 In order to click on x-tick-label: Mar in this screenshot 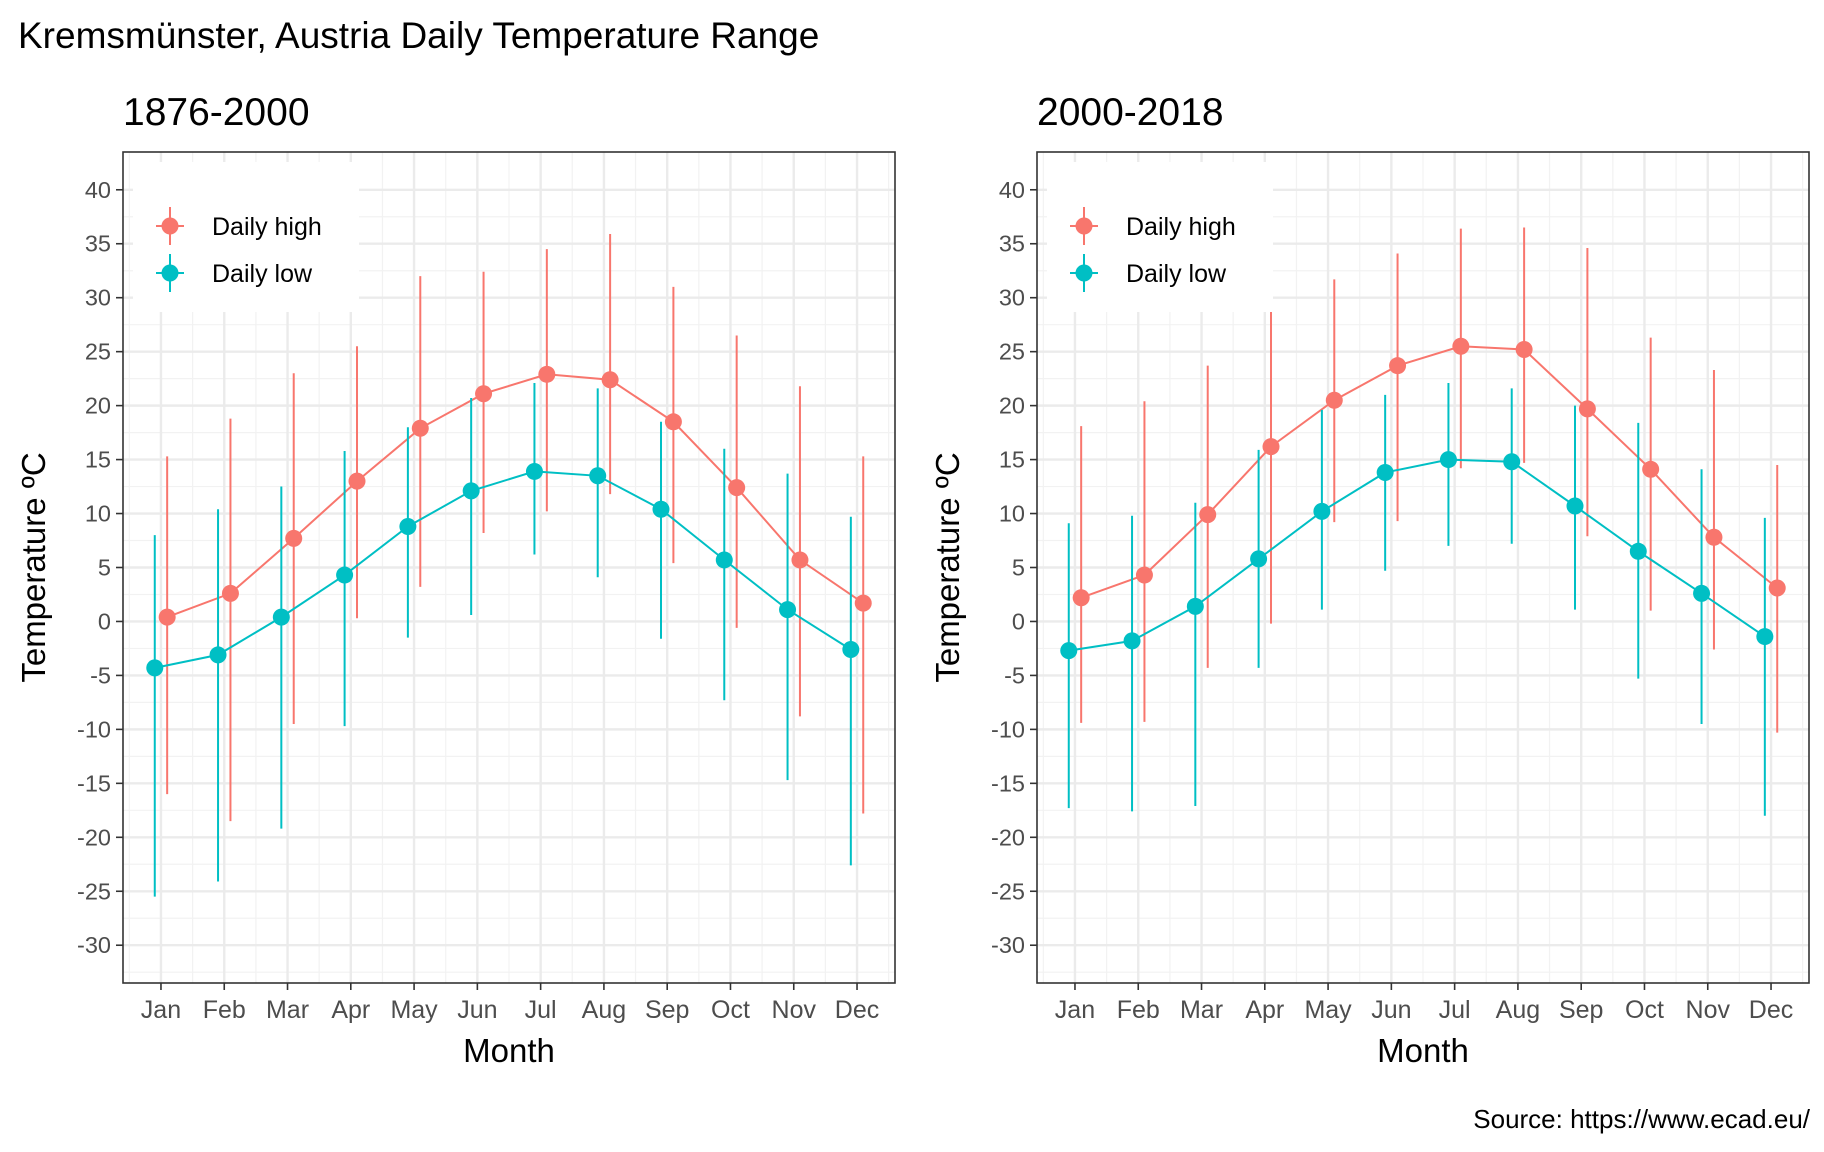, I will do `click(1201, 1010)`.